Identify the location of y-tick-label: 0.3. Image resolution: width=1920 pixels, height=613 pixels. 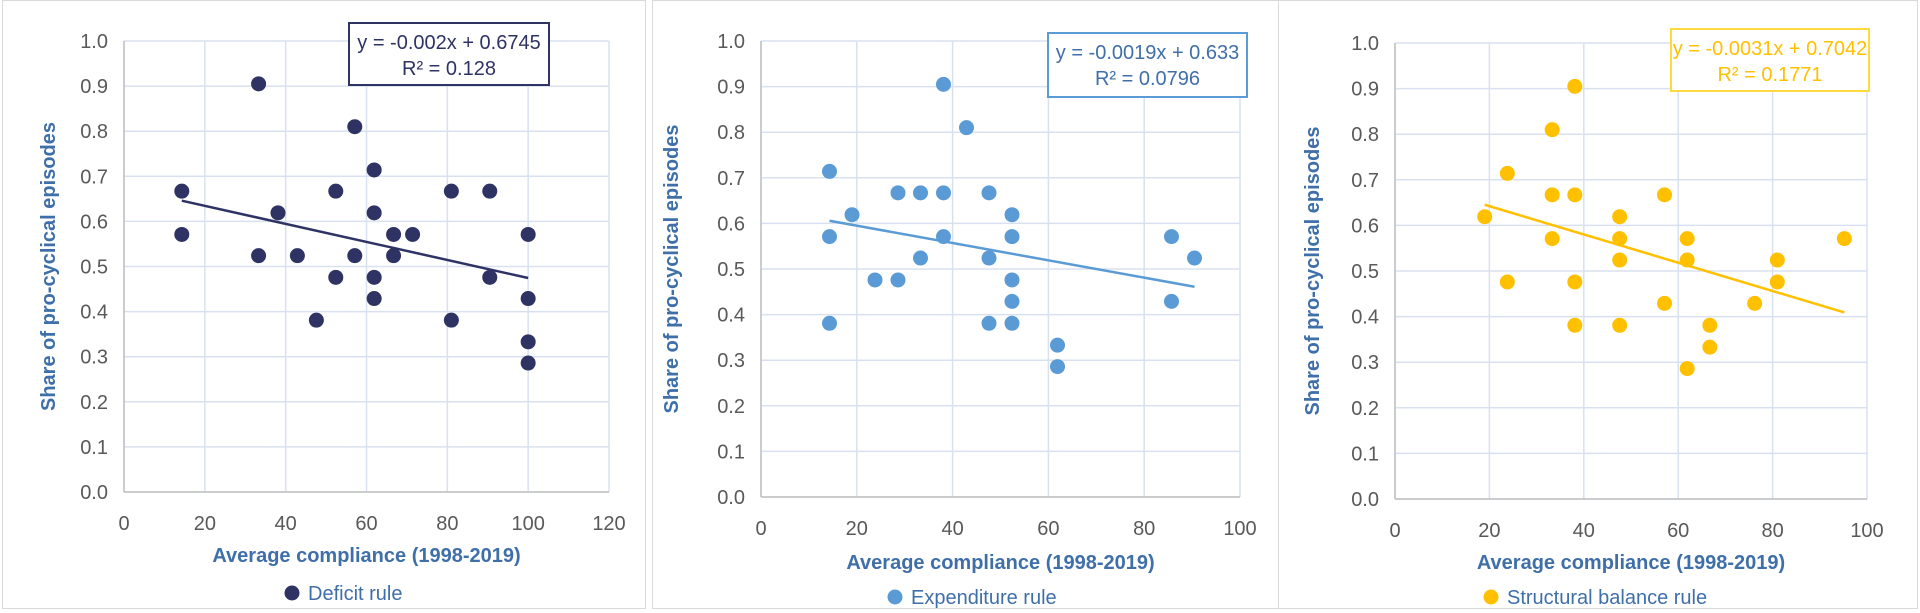
(94, 358).